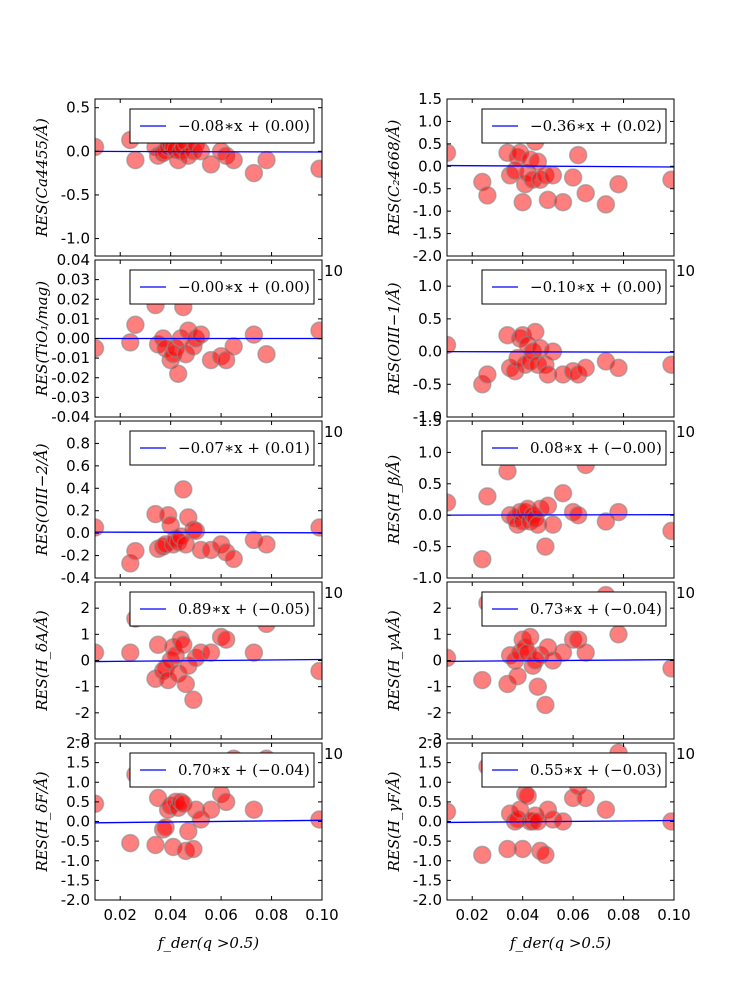  Describe the element at coordinates (394, 177) in the screenshot. I see `y-axis-label: RES(C₂4668/Å)` at that location.